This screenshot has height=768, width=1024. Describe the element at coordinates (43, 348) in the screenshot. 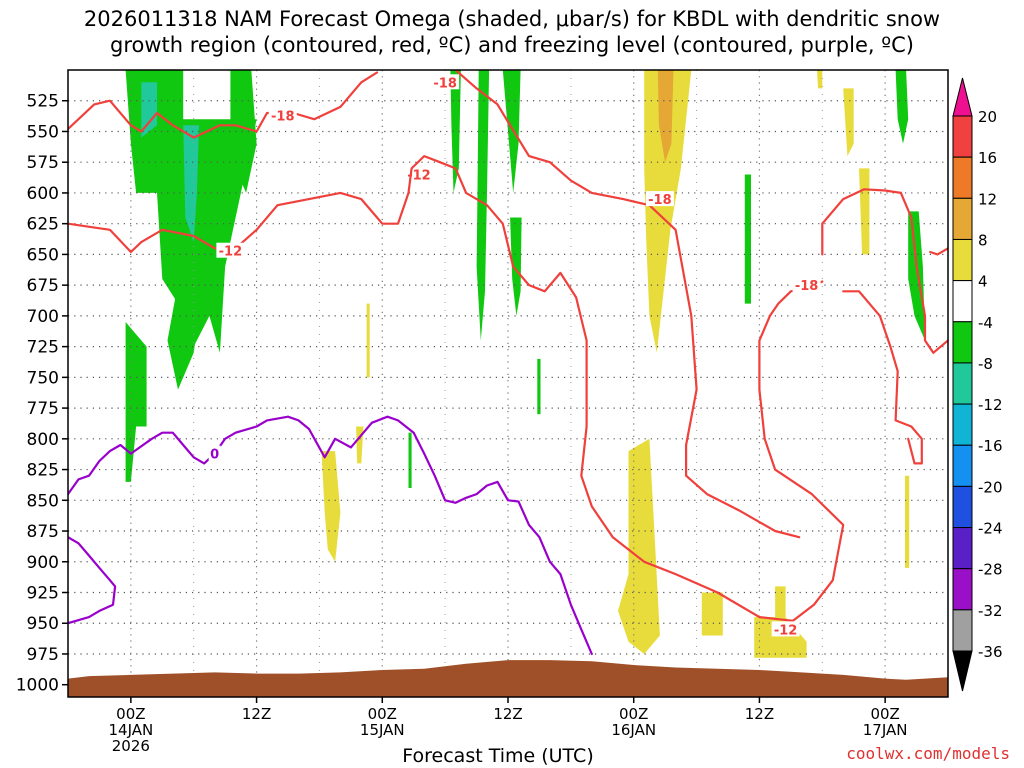

I see `y-tick-label: 725` at that location.